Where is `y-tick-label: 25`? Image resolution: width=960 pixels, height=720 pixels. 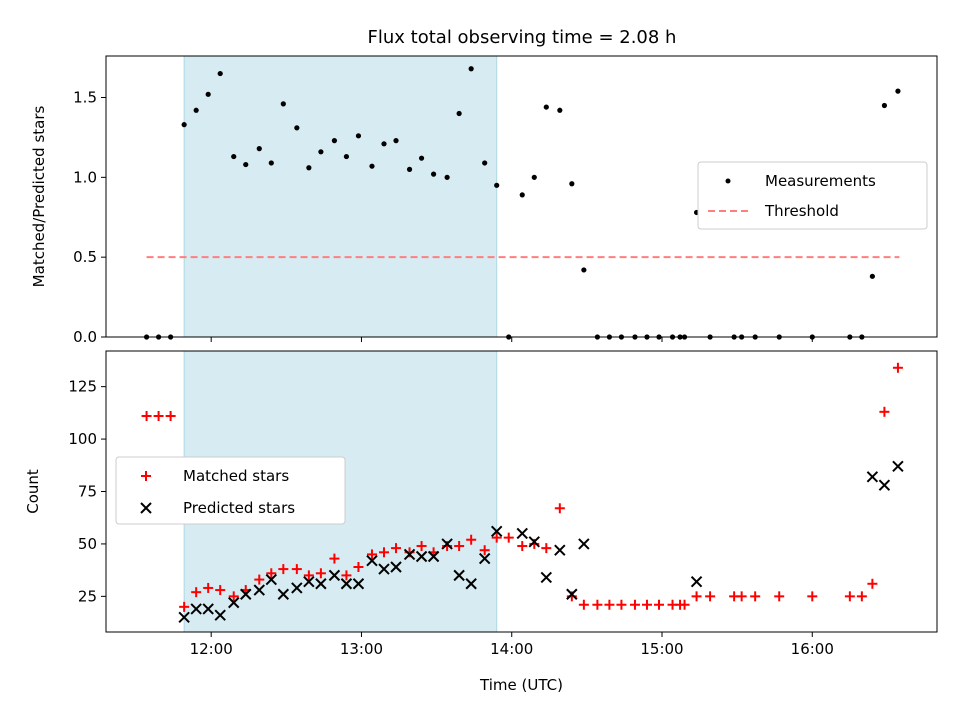
y-tick-label: 25 is located at coordinates (87, 596).